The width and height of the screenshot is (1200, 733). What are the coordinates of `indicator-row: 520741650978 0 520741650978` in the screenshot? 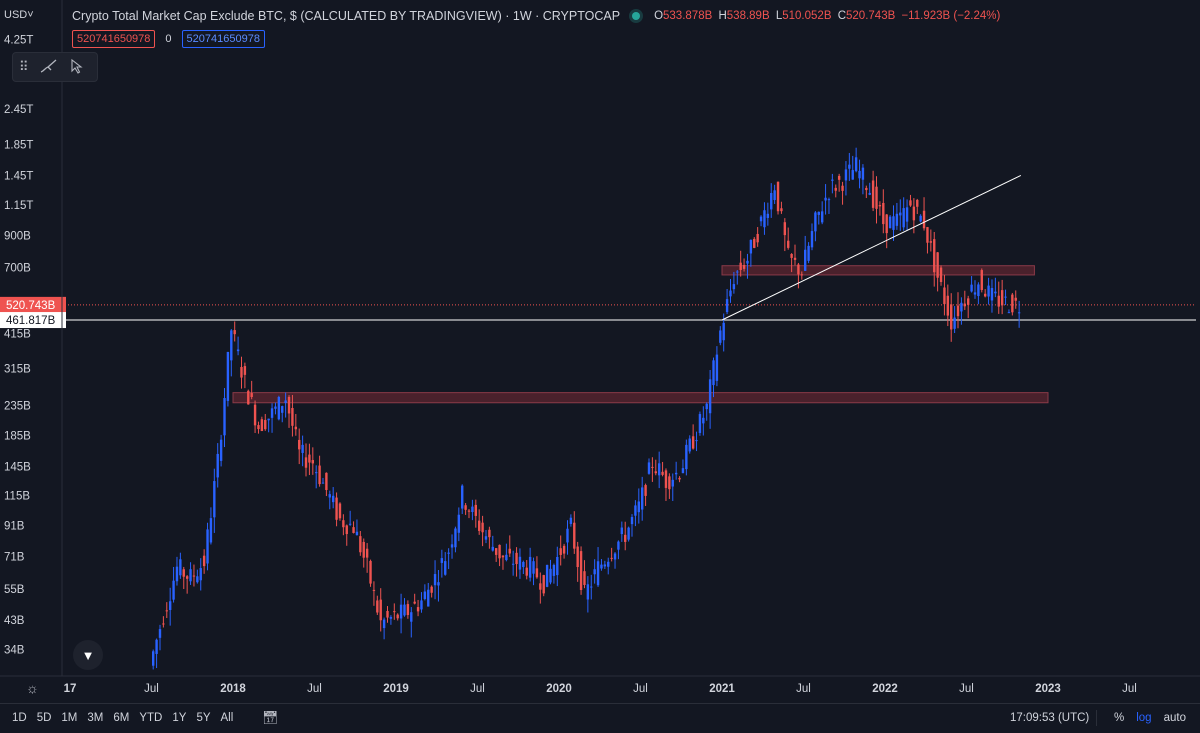 It's located at (168, 39).